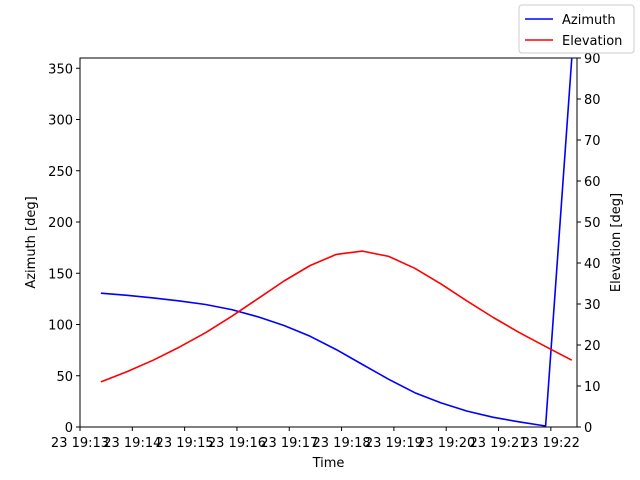 This screenshot has width=640, height=480. Describe the element at coordinates (31, 242) in the screenshot. I see `y-left-axis-label: Azimuth [deg]` at that location.